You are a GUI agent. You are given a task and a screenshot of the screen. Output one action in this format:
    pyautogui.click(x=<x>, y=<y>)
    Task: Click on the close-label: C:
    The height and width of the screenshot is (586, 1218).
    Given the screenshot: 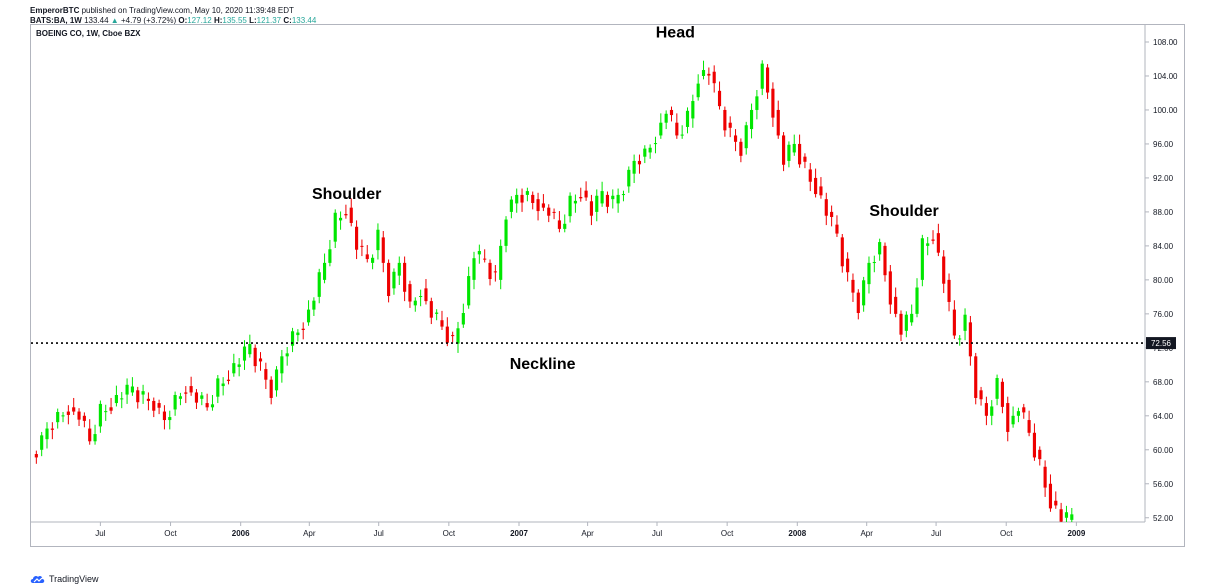 What is the action you would take?
    pyautogui.click(x=287, y=20)
    